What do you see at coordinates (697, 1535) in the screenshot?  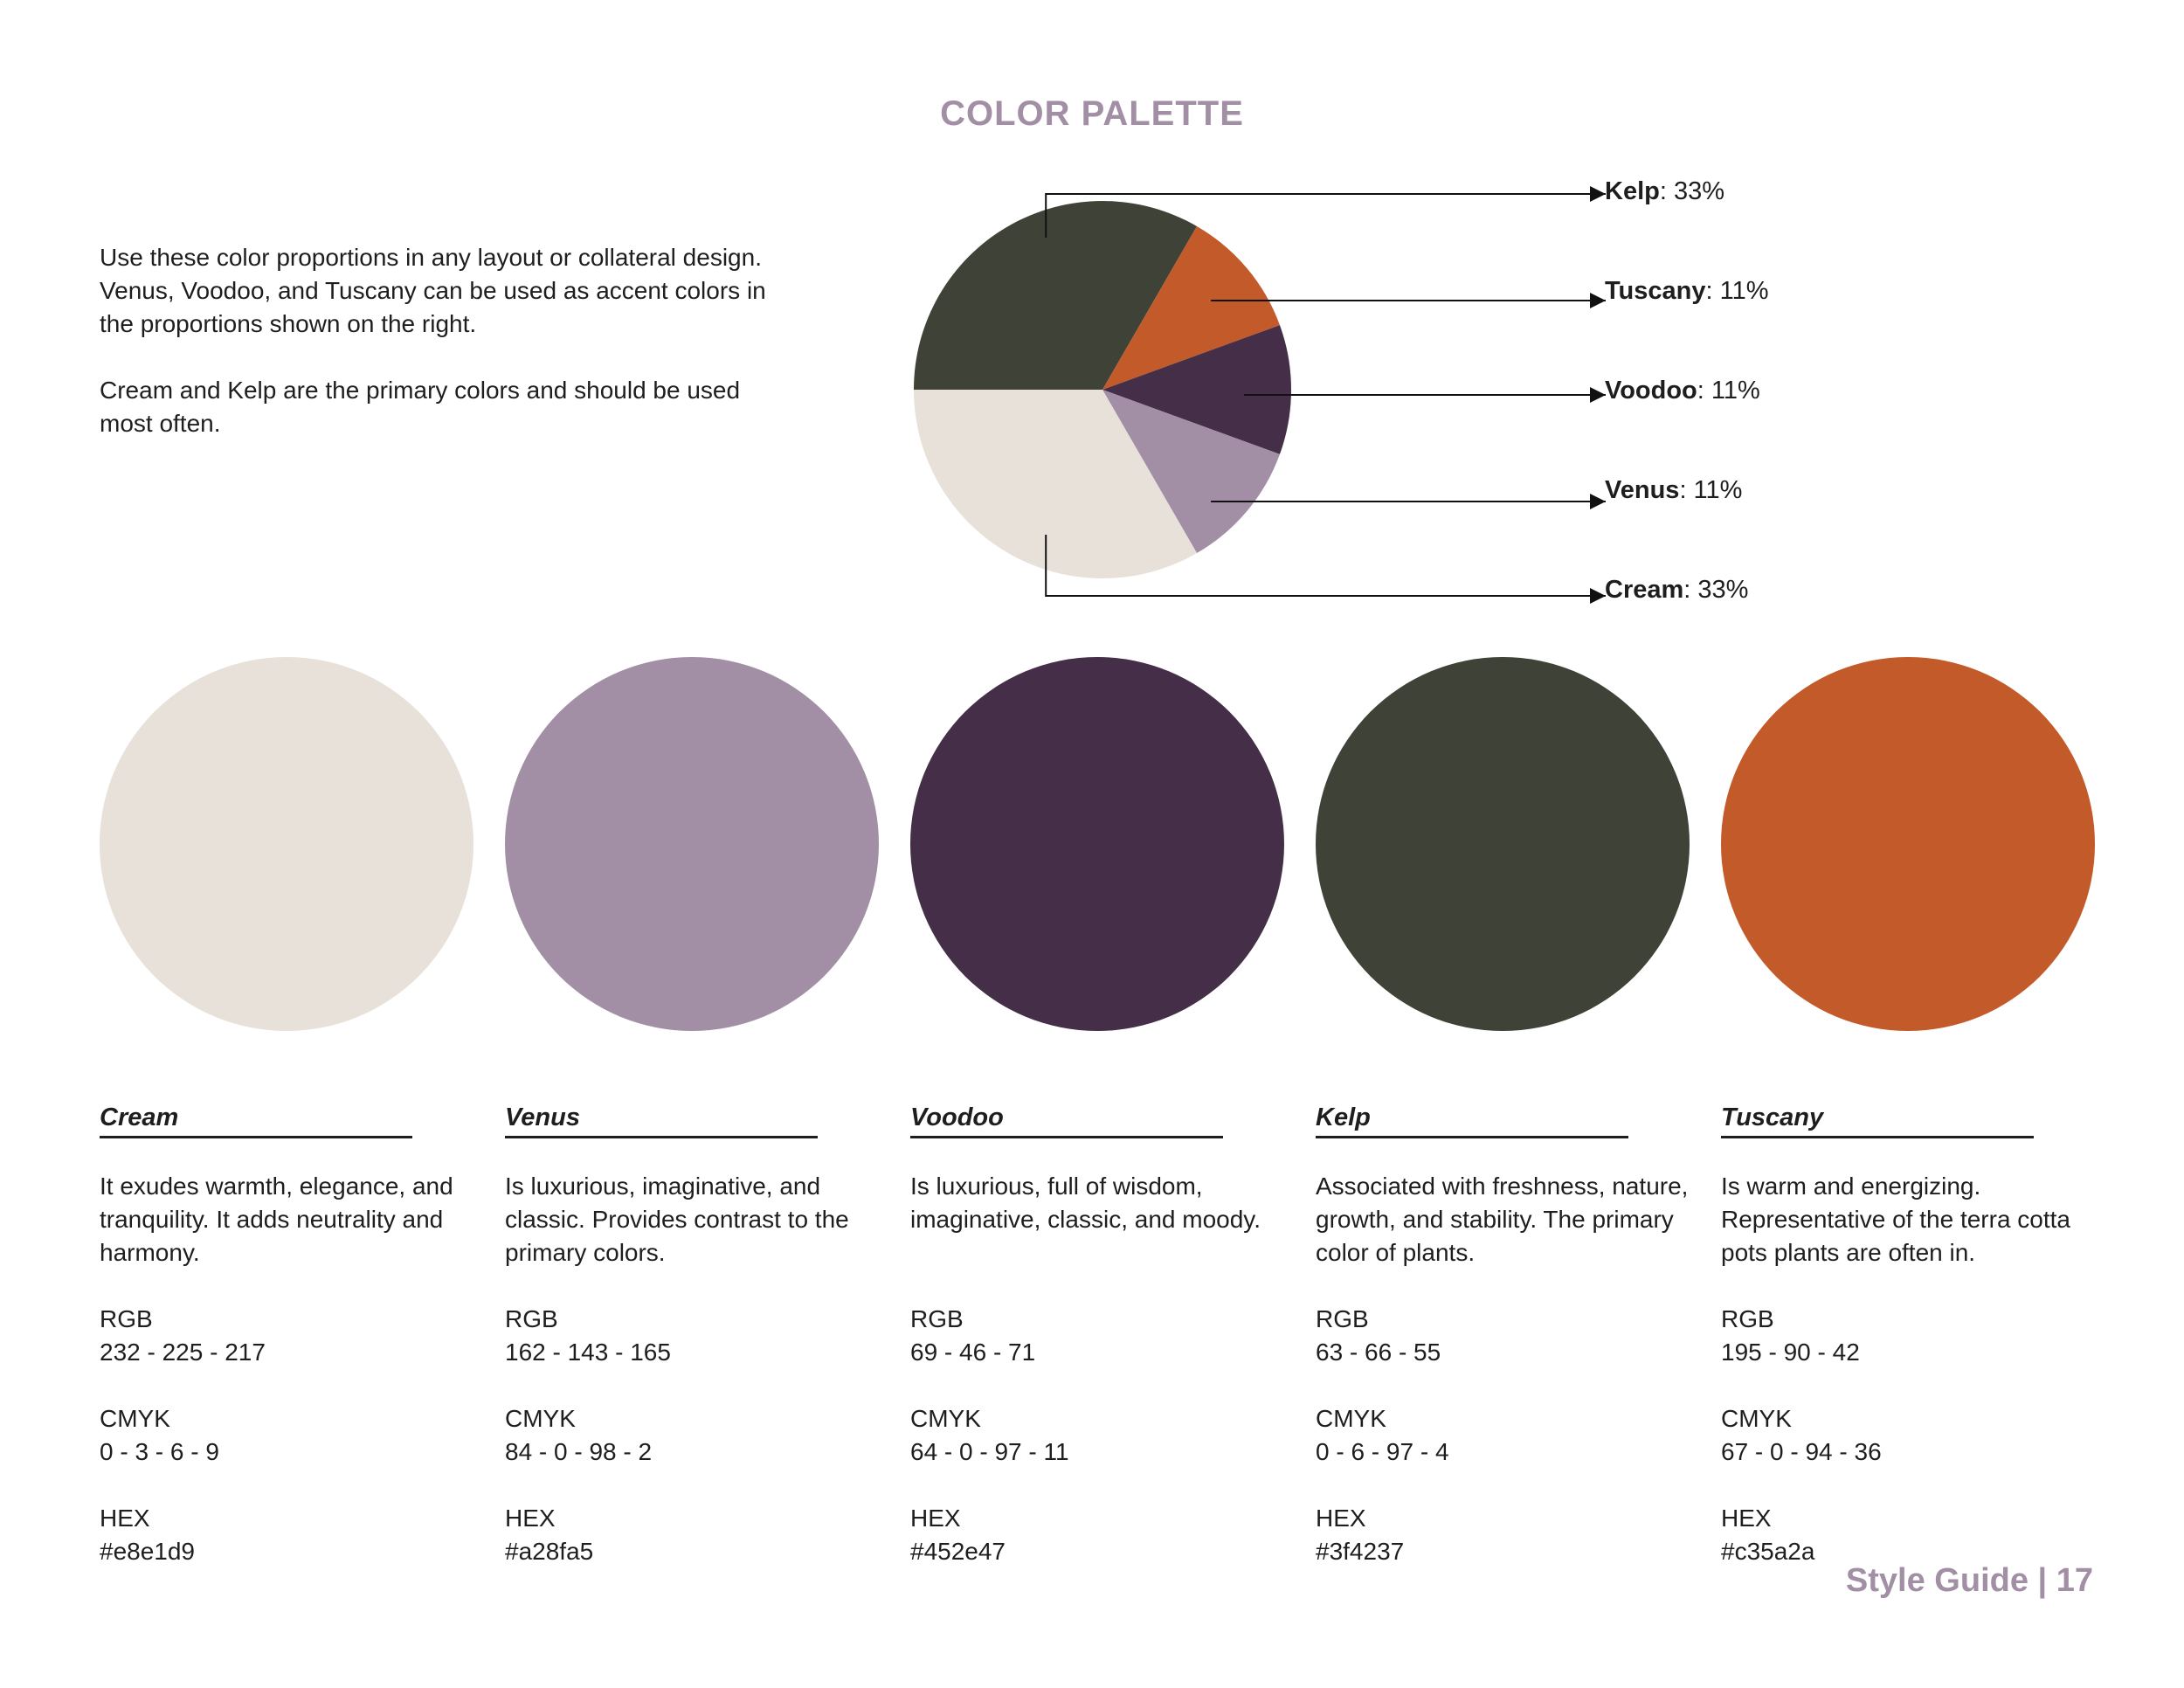 I see `hex-spec: HEX #a28fa5` at bounding box center [697, 1535].